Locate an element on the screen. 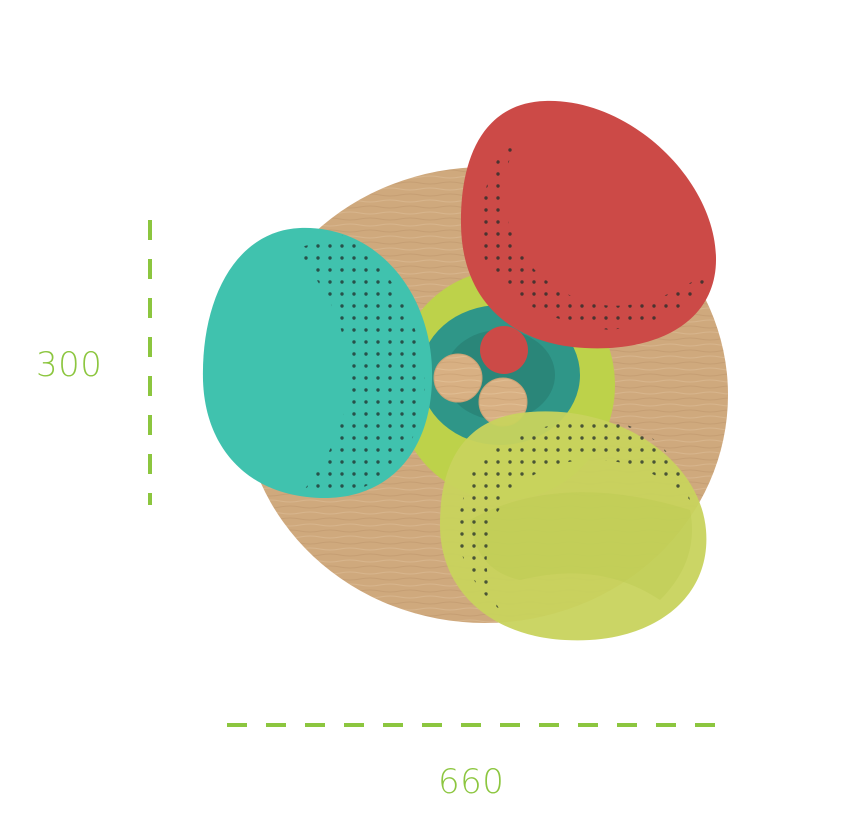 The width and height of the screenshot is (846, 834). height-dimension-label: 300 is located at coordinates (69, 365).